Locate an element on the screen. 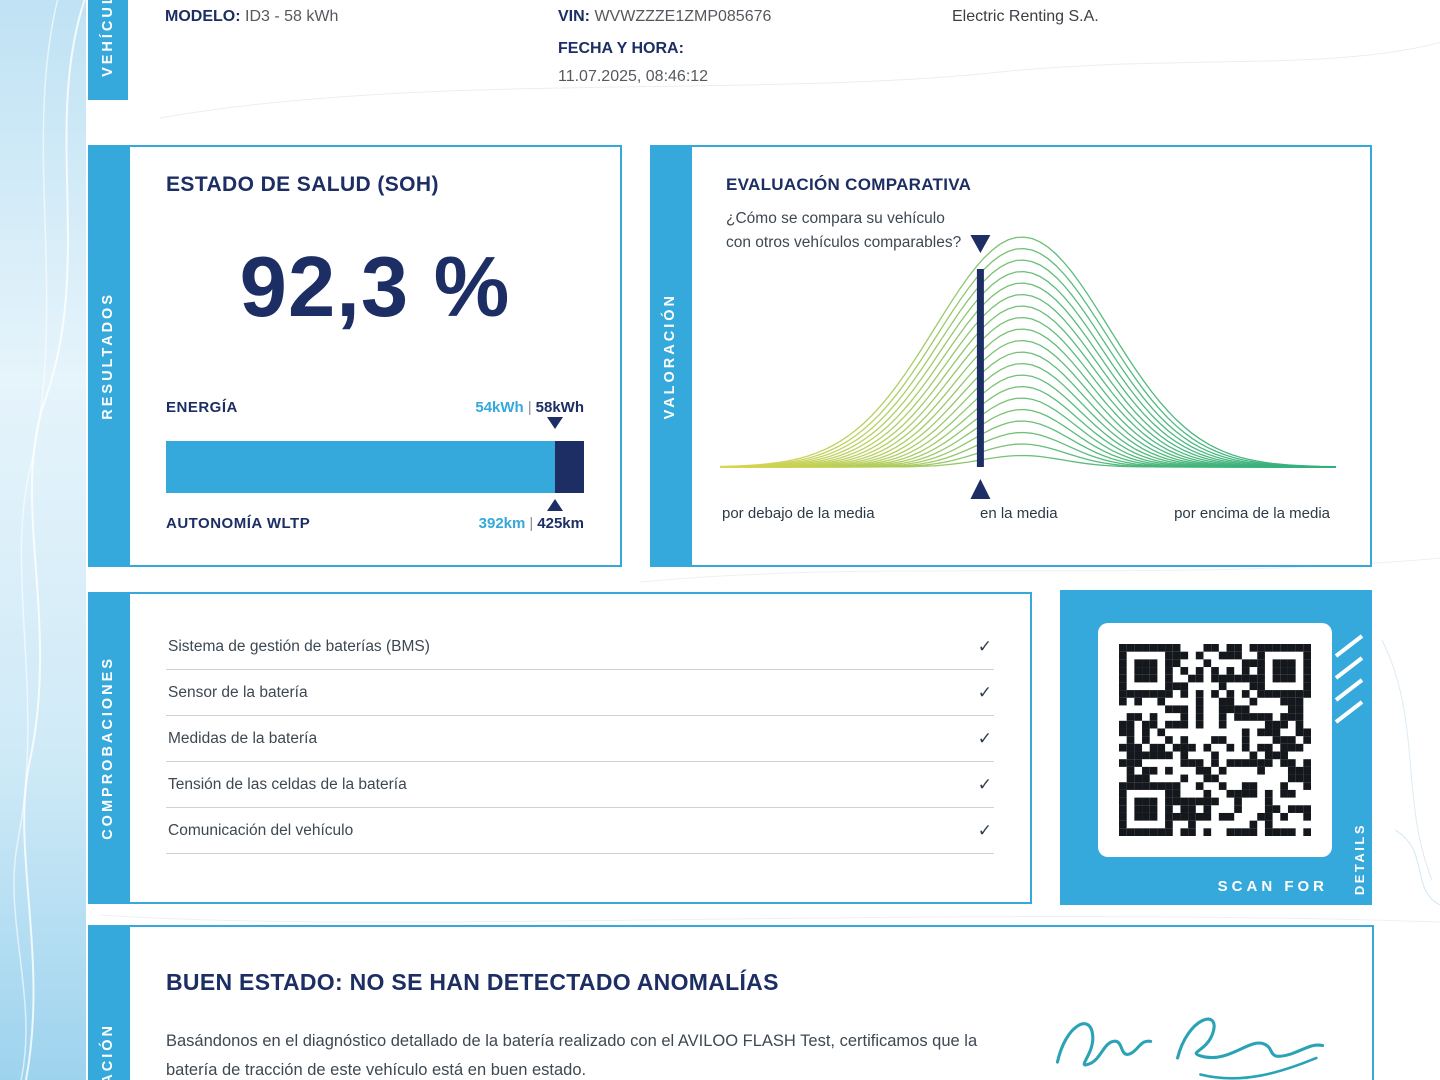 Image resolution: width=1440 pixels, height=1080 pixels. axis-label-below-average: por debajo de la media is located at coordinates (798, 513).